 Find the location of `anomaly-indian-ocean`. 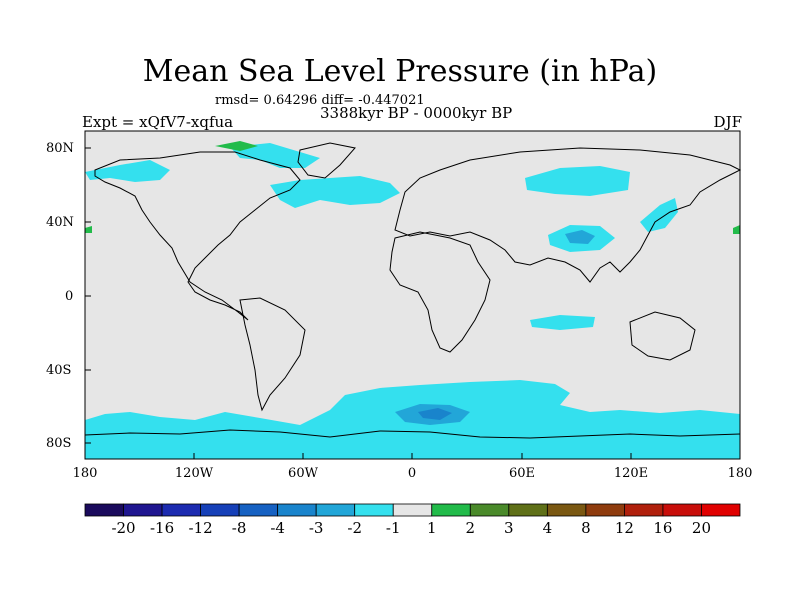

anomaly-indian-ocean is located at coordinates (562, 322).